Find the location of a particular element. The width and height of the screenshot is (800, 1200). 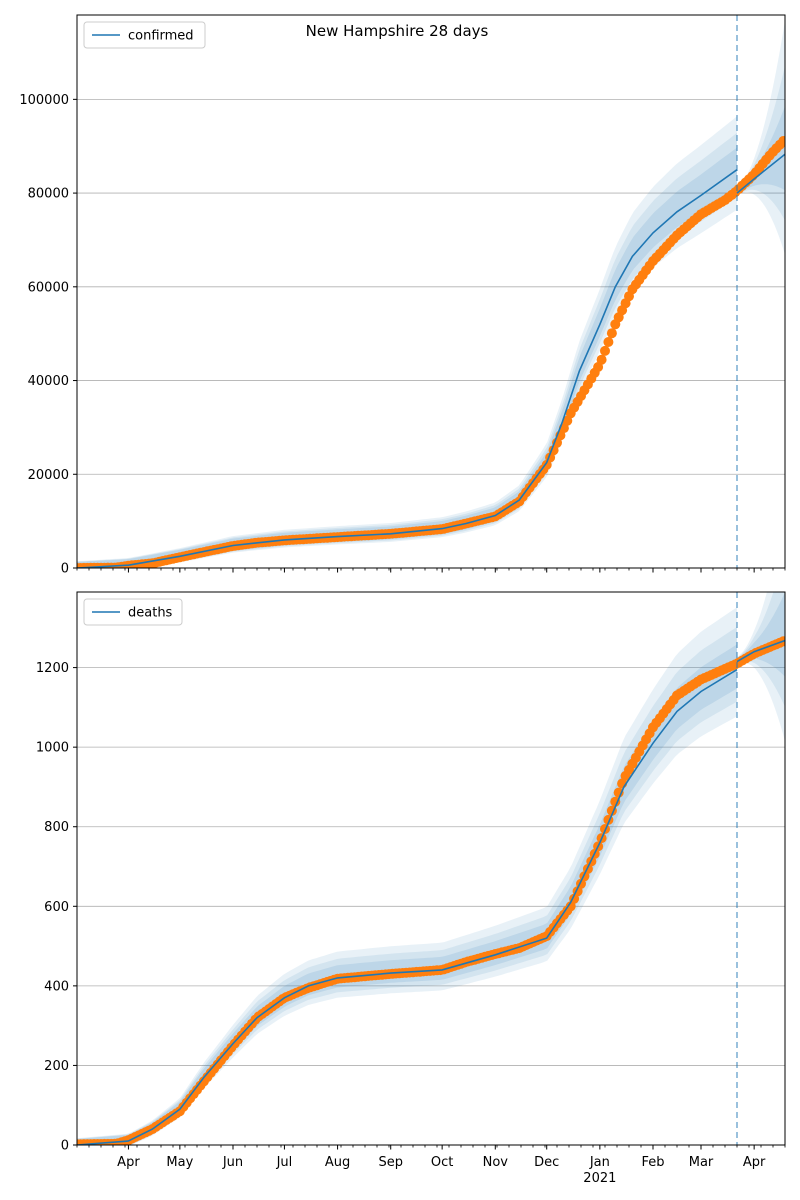

x-tick-label: Mar is located at coordinates (701, 1162).